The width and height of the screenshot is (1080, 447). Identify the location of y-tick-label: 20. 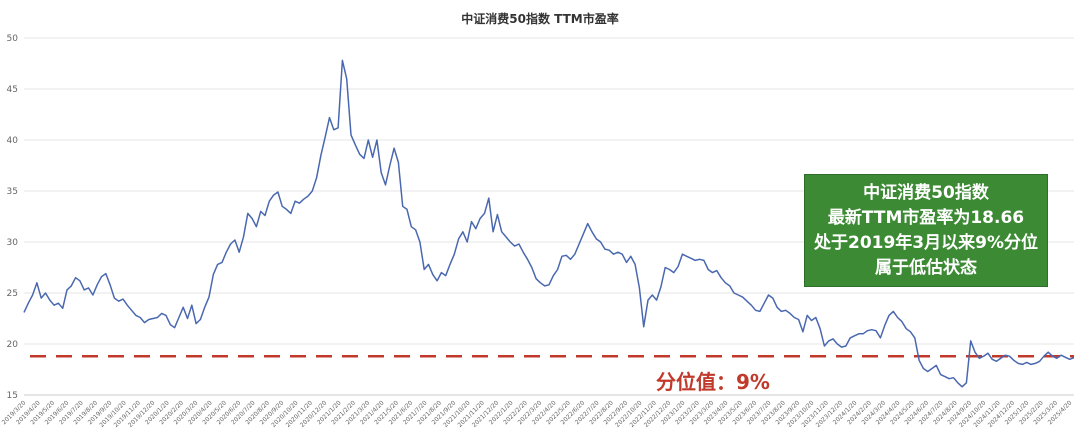
(13, 345).